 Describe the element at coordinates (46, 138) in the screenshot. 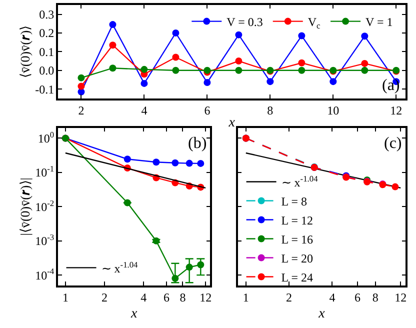

I see `y-tick-label: 10$^{0}$` at that location.